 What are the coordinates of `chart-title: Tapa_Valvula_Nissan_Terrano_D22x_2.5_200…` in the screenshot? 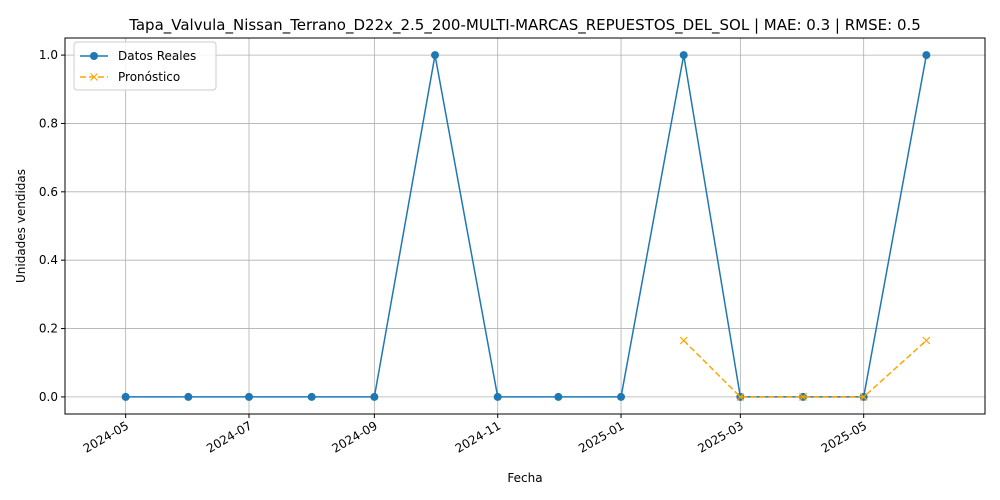 It's located at (524, 25).